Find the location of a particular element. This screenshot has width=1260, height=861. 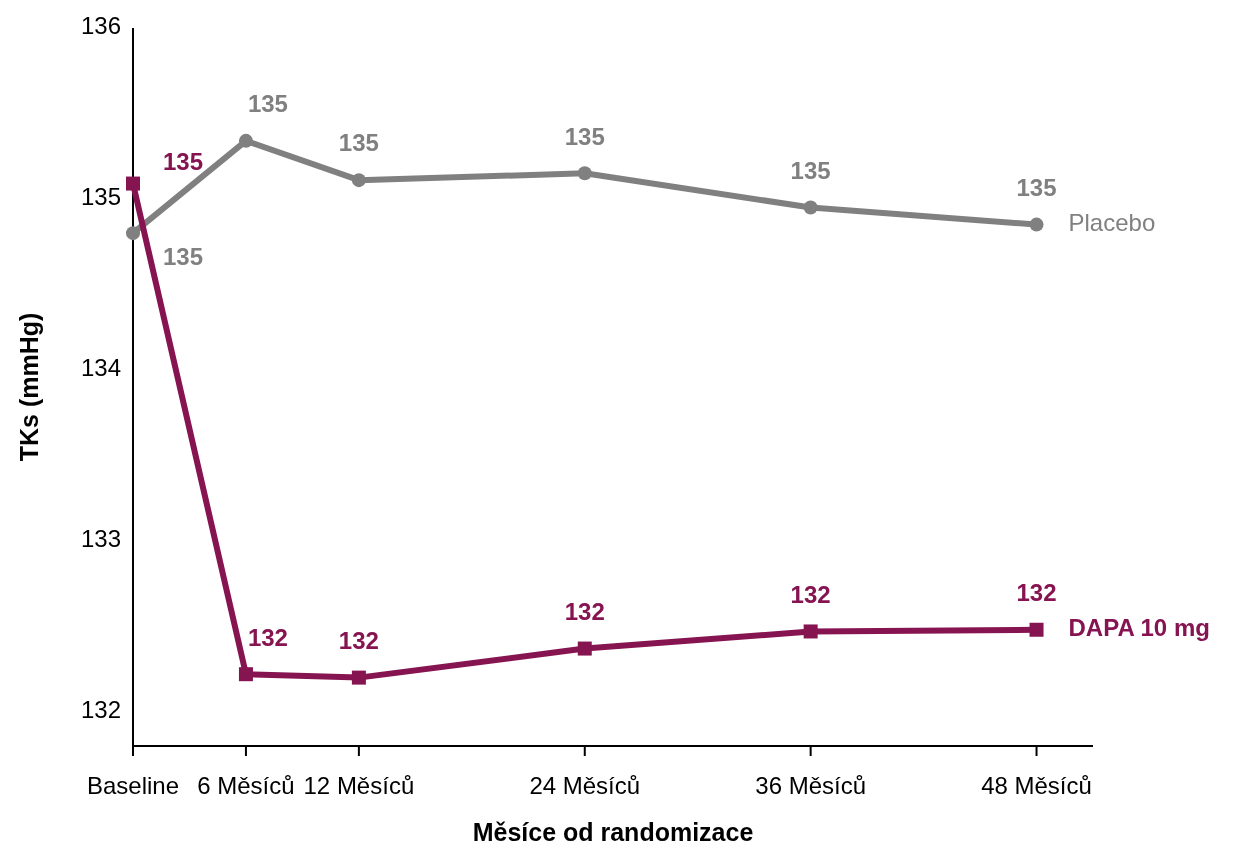

series-label: Placebo is located at coordinates (1112, 222).